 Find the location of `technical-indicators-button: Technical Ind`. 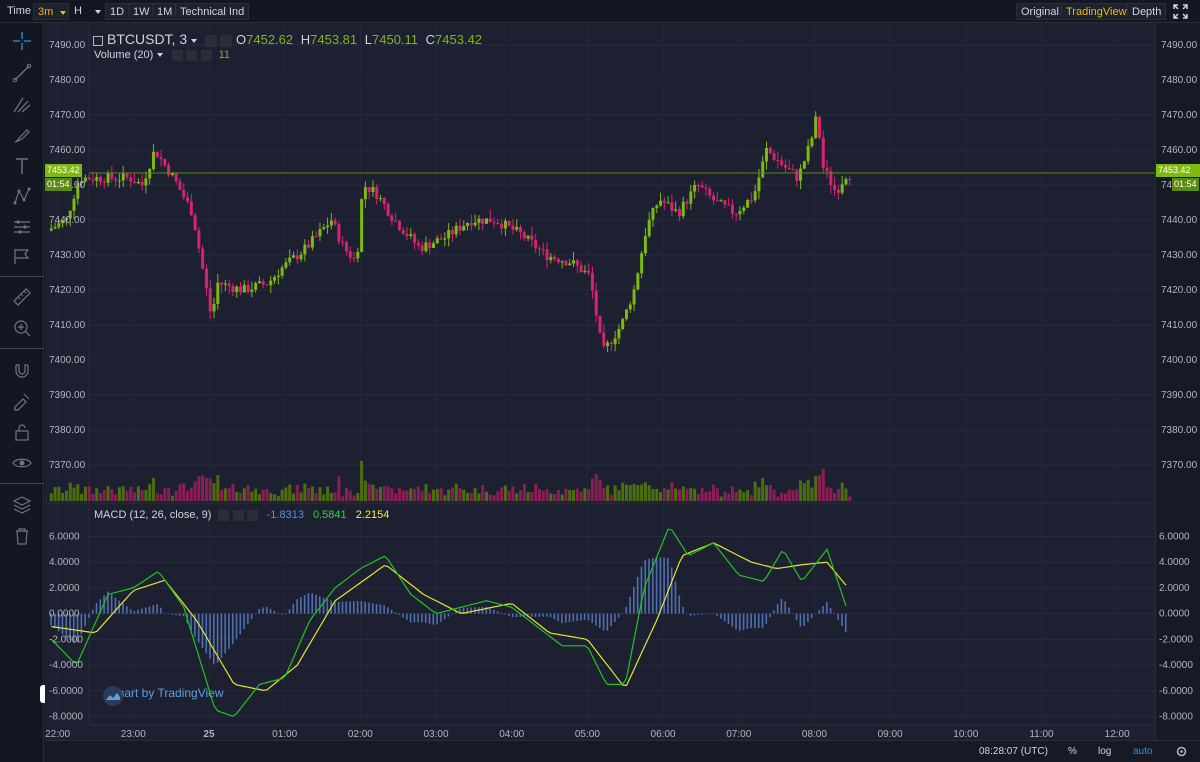

technical-indicators-button: Technical Ind is located at coordinates (212, 11).